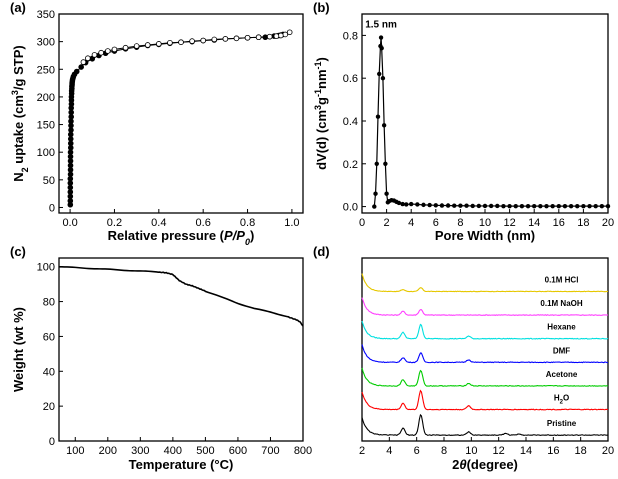  I want to click on series-label: 0.1M NaOH, so click(561, 303).